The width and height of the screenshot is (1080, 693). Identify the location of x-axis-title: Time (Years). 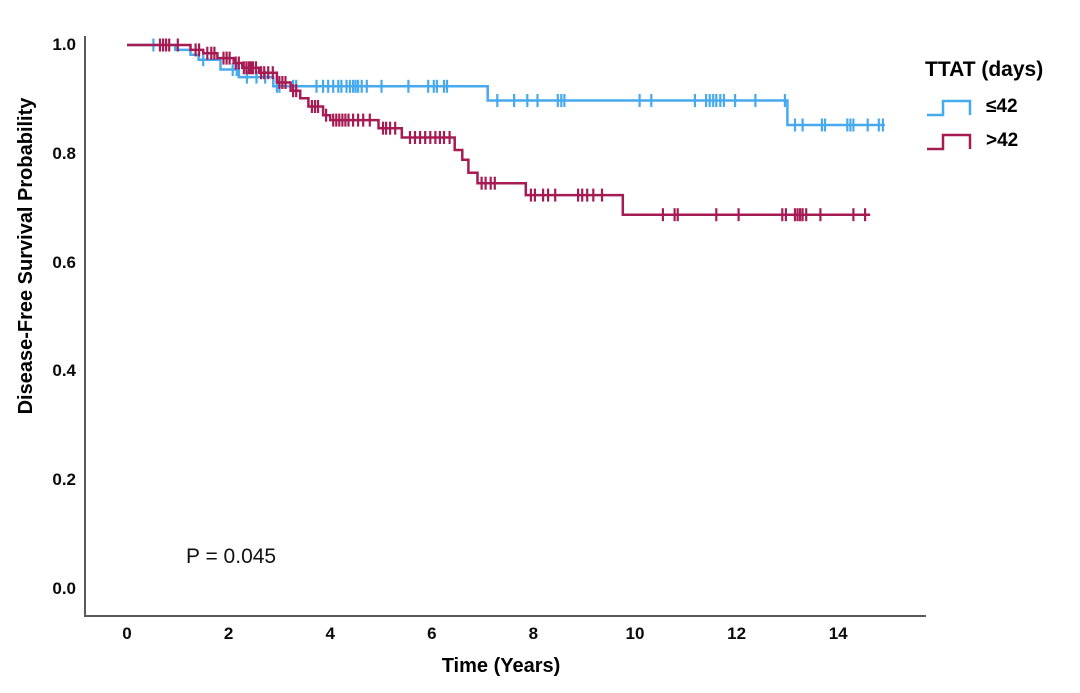
(501, 666).